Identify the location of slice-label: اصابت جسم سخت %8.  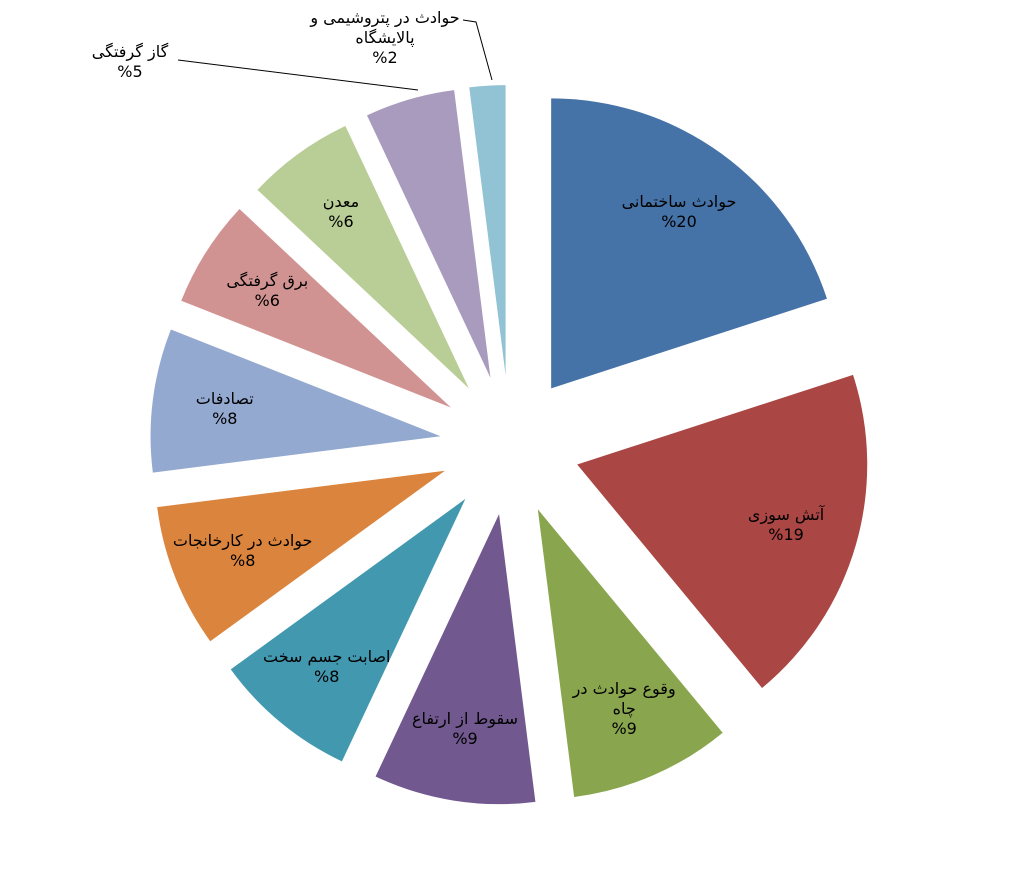
(327, 667).